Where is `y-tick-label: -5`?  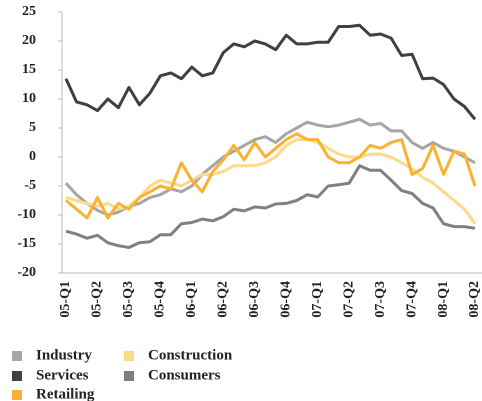 y-tick-label: -5 is located at coordinates (30, 185).